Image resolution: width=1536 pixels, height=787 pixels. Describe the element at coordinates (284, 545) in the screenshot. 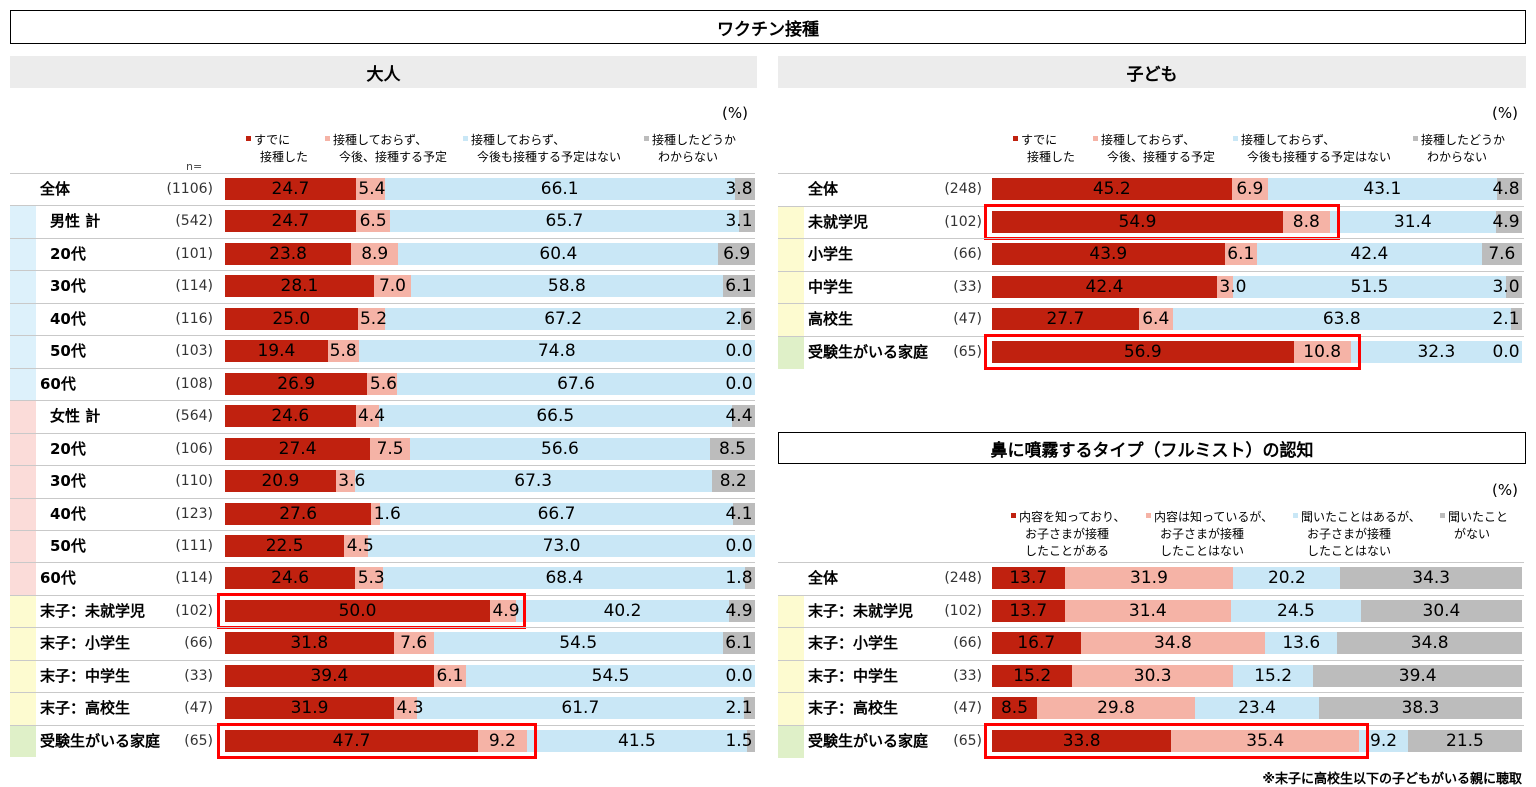

I see `value-label: 22.5` at that location.